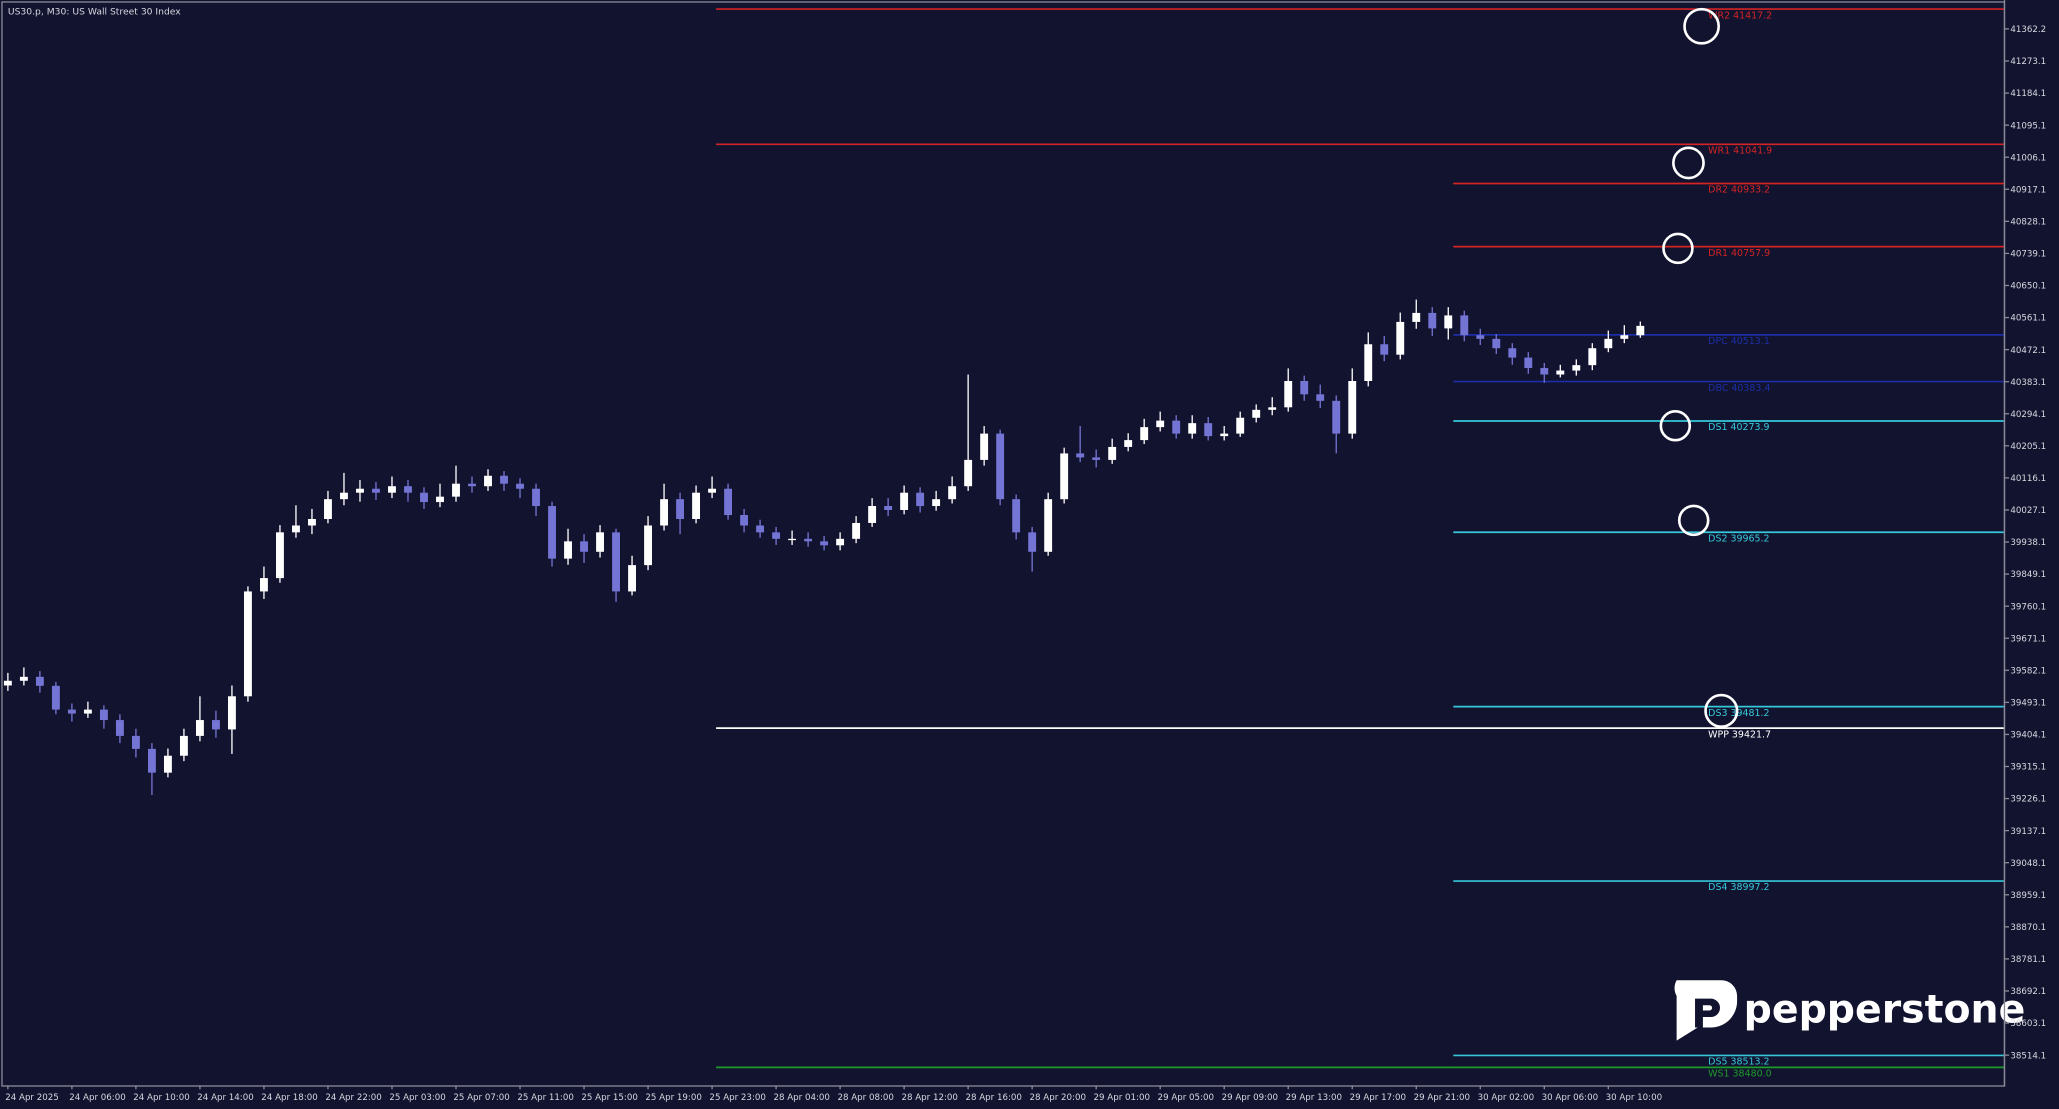 Image resolution: width=2059 pixels, height=1109 pixels. I want to click on x-tick-label: 24 Apr 2025, so click(32, 1098).